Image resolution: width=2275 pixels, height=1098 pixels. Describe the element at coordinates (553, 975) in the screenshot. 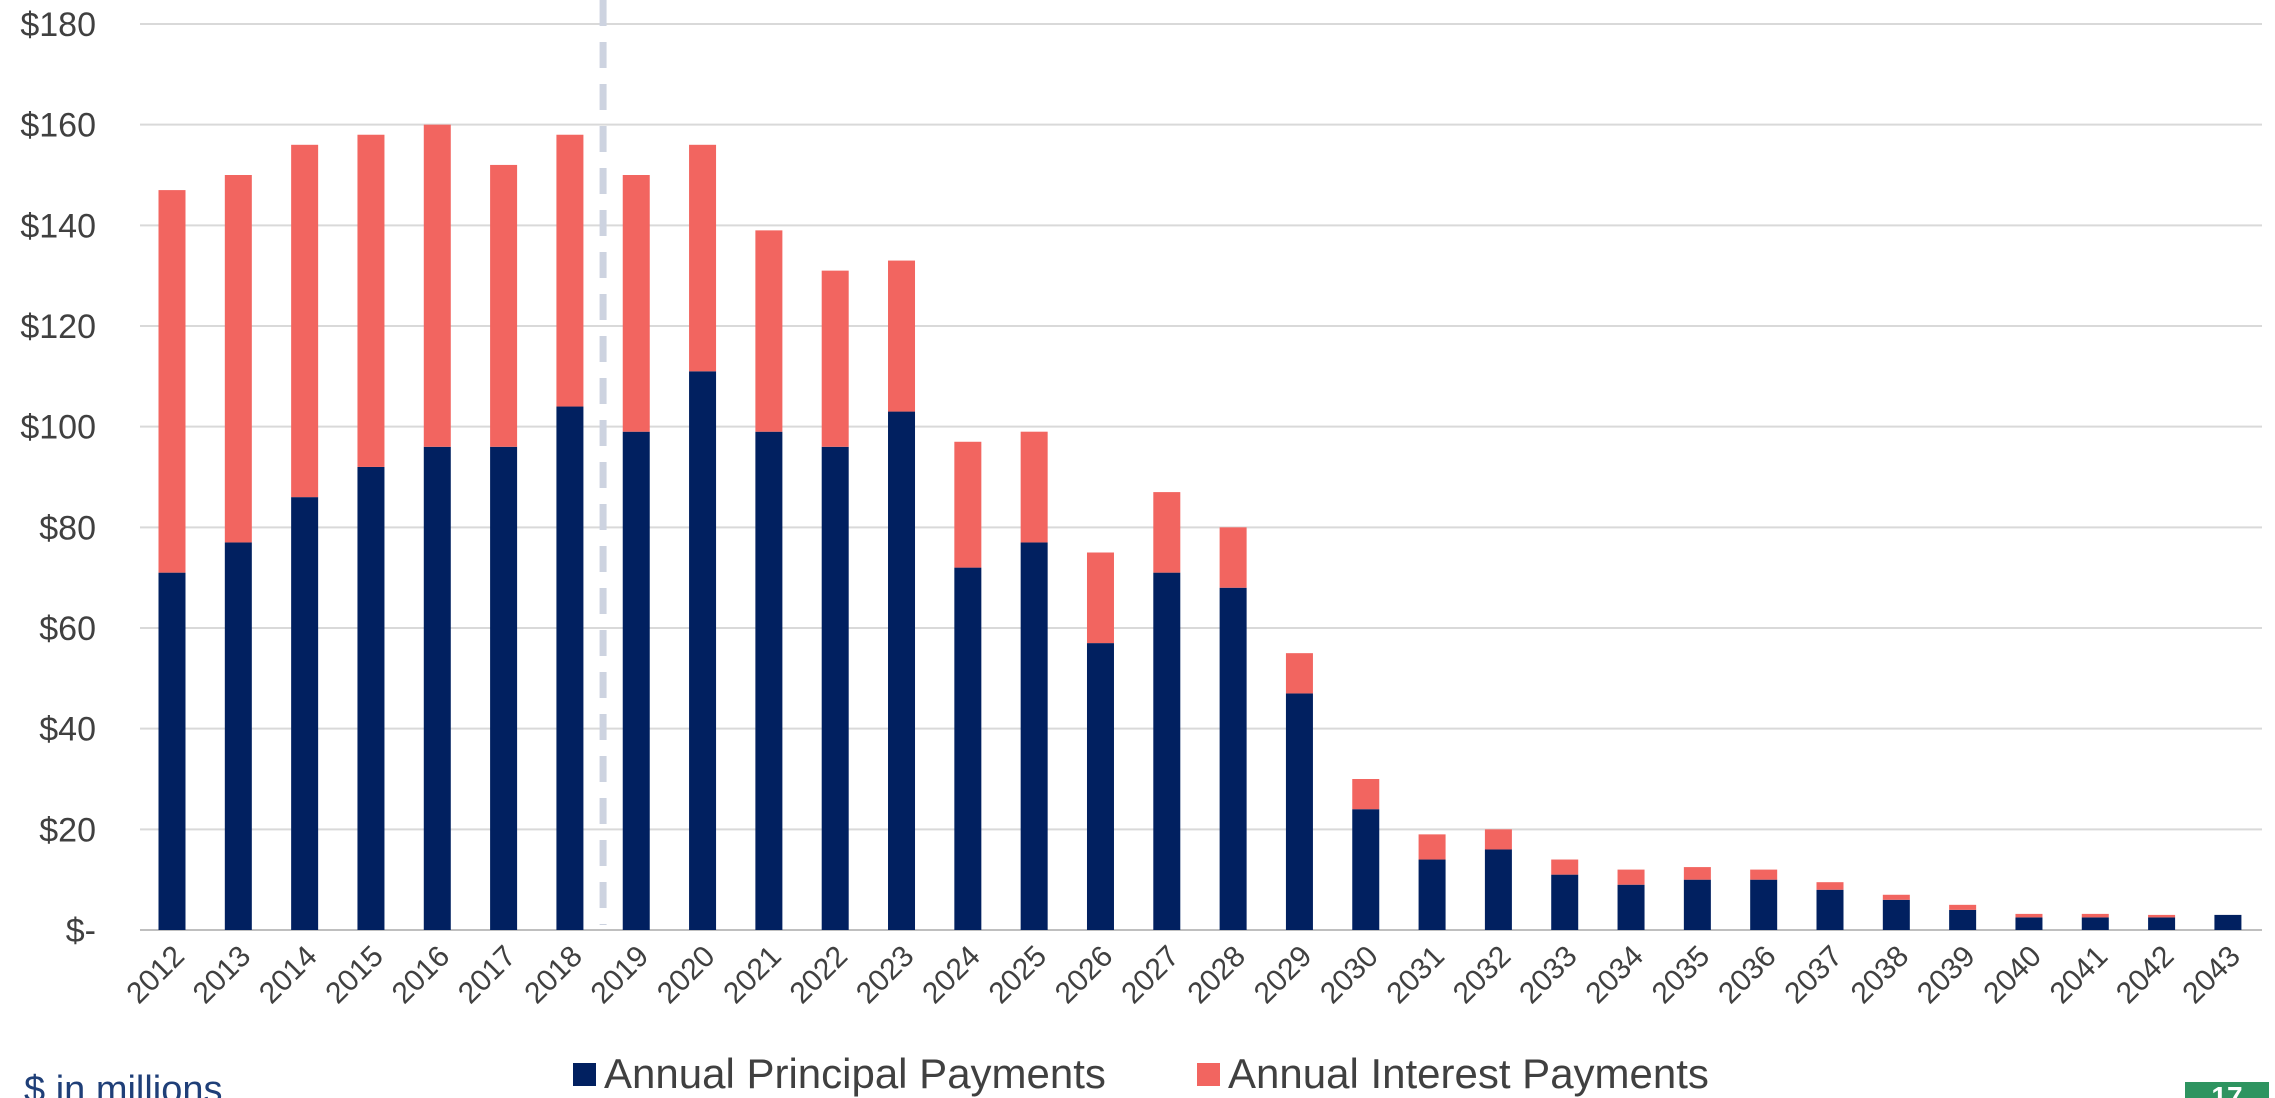

I see `x-tick-label: 2018` at that location.